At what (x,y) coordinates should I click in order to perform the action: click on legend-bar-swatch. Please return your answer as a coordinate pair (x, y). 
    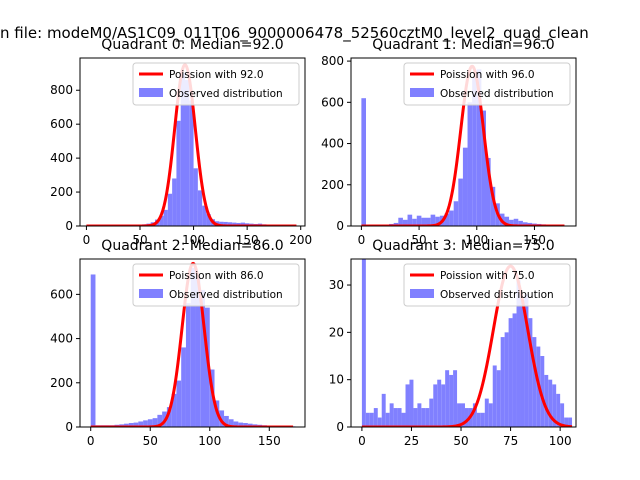
    Looking at the image, I should click on (422, 293).